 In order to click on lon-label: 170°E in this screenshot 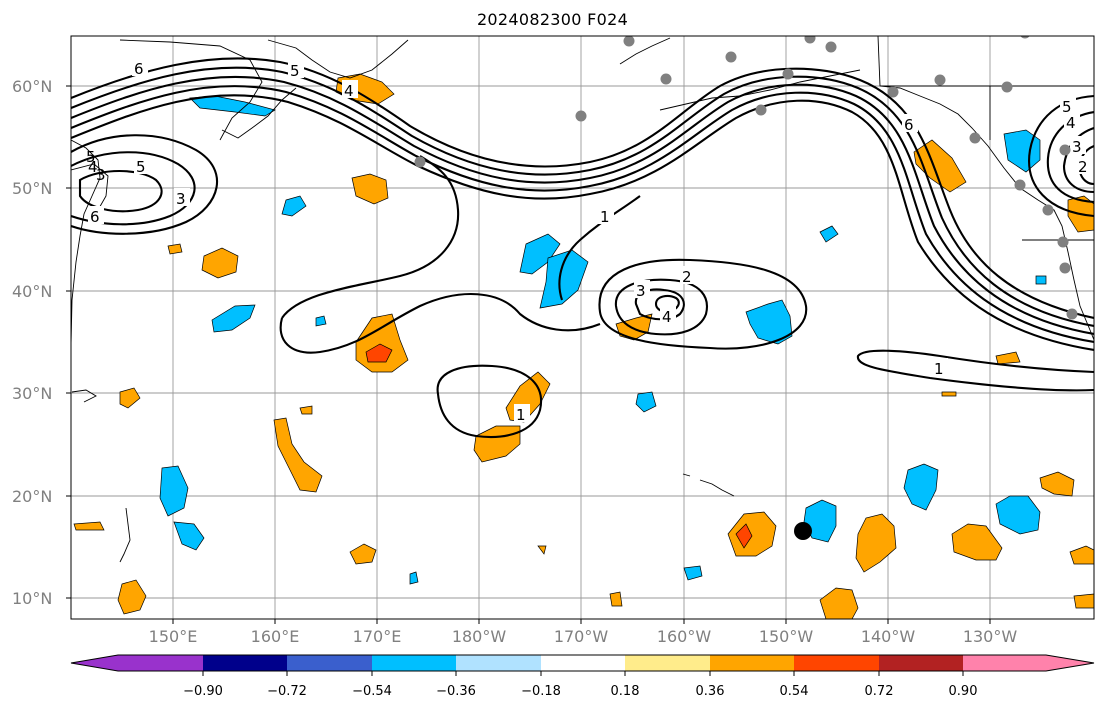, I will do `click(377, 636)`.